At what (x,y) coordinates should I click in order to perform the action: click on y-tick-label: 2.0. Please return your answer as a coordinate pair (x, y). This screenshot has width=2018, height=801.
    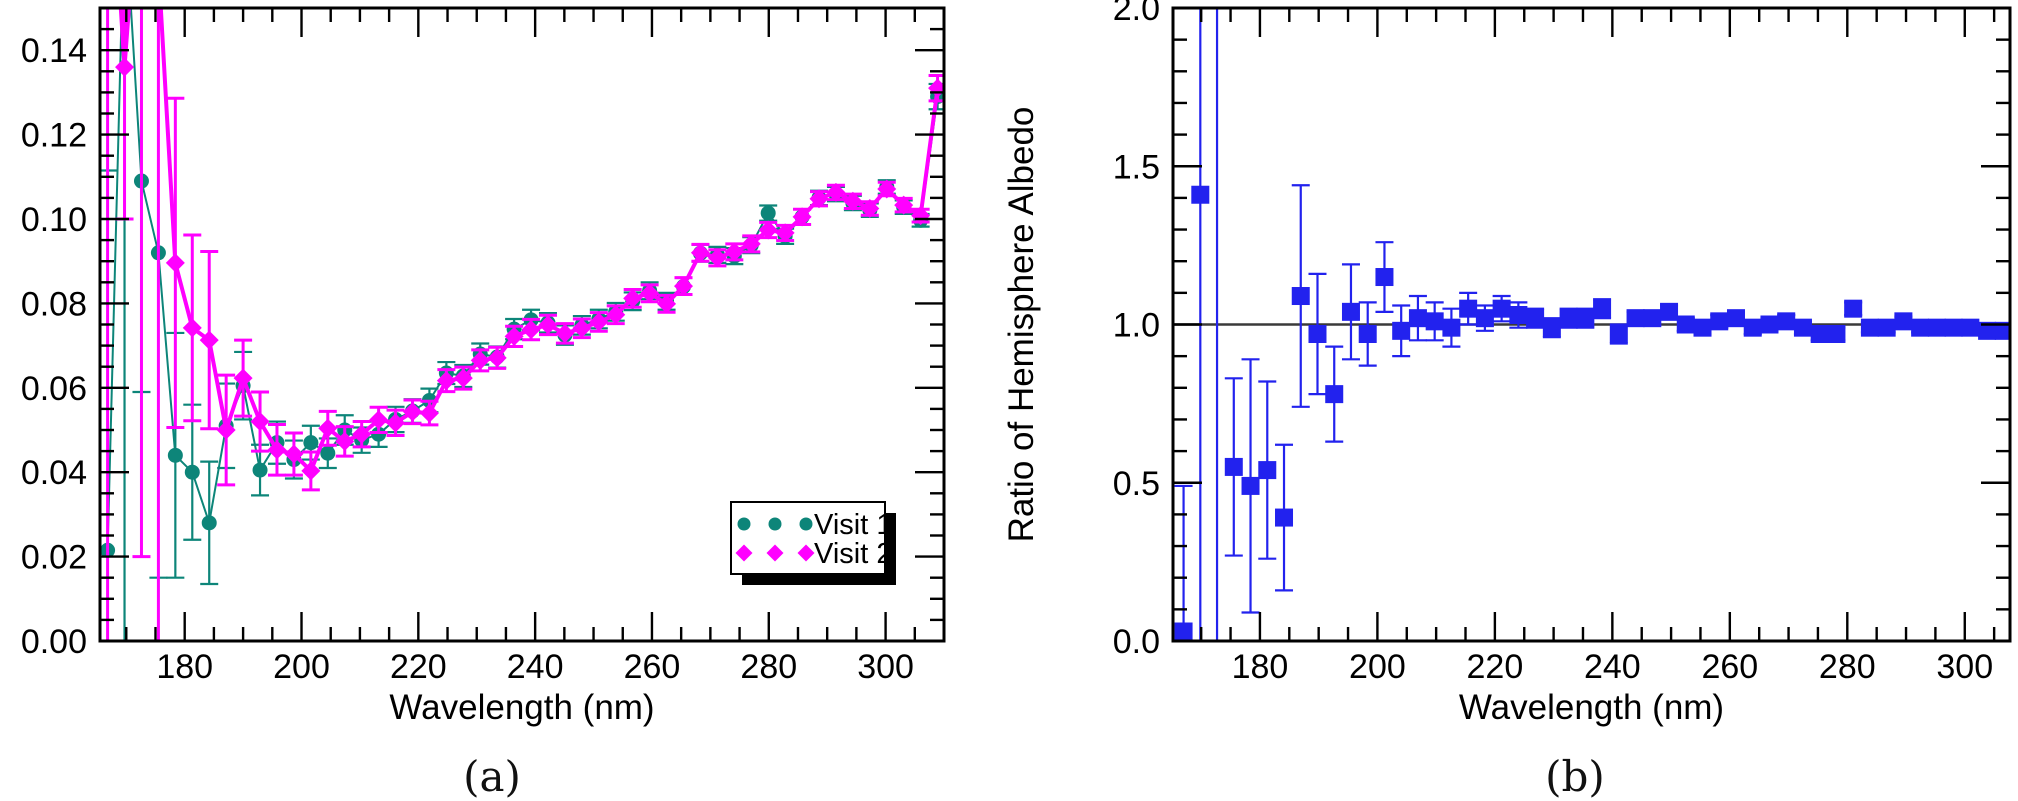
    Looking at the image, I should click on (1136, 14).